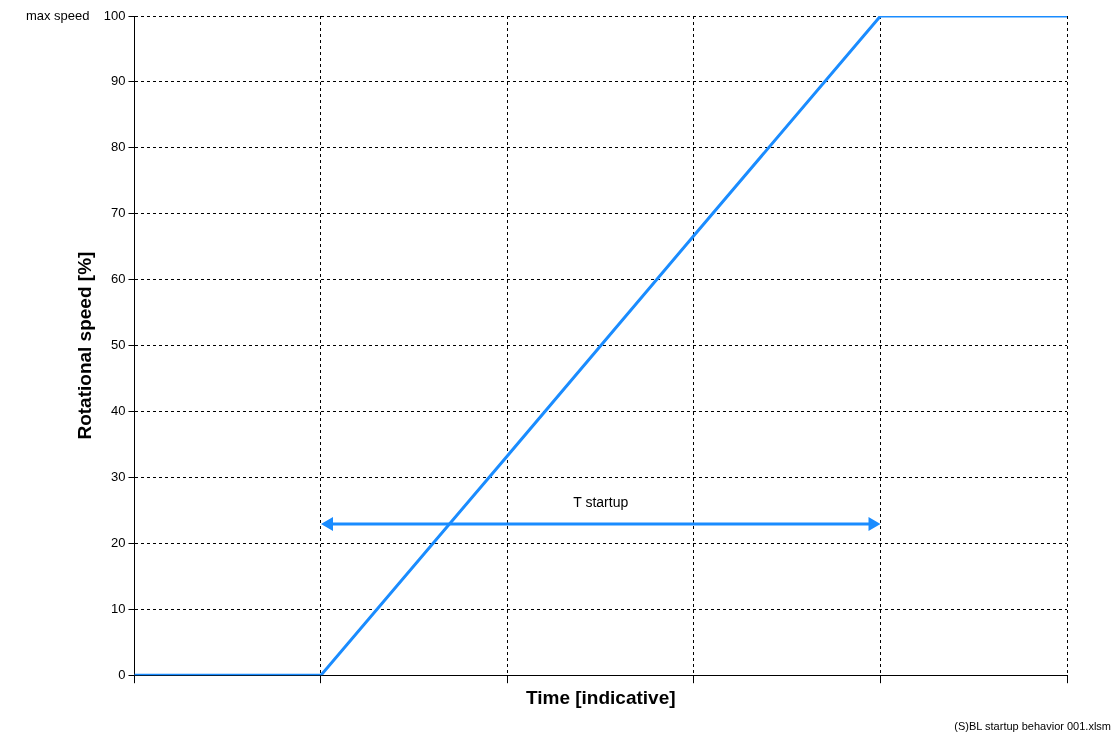 The height and width of the screenshot is (734, 1117). What do you see at coordinates (84, 345) in the screenshot?
I see `y-axis-title: Rotational speed [%]` at bounding box center [84, 345].